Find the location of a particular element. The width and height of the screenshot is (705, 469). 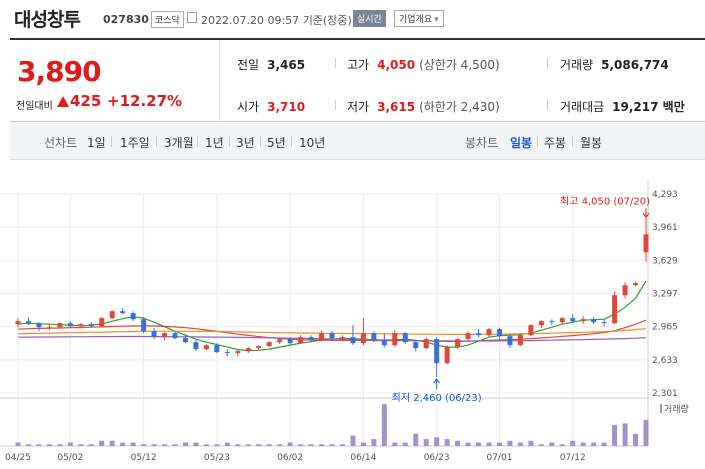

prev-close-label: 전일 is located at coordinates (248, 65).